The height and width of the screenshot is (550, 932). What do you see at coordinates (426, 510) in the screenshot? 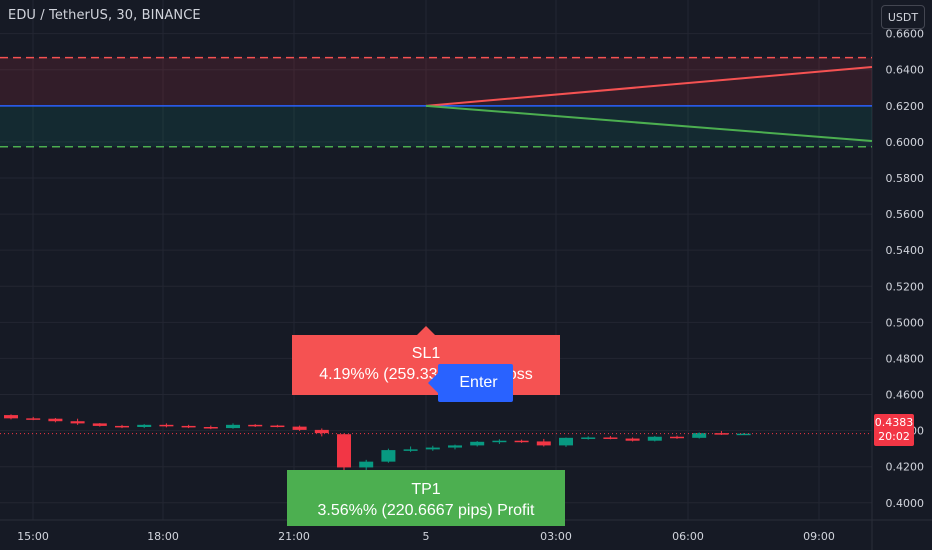
I see `take-profit-detail: 3.56%% (220.6667 pips) Profit` at bounding box center [426, 510].